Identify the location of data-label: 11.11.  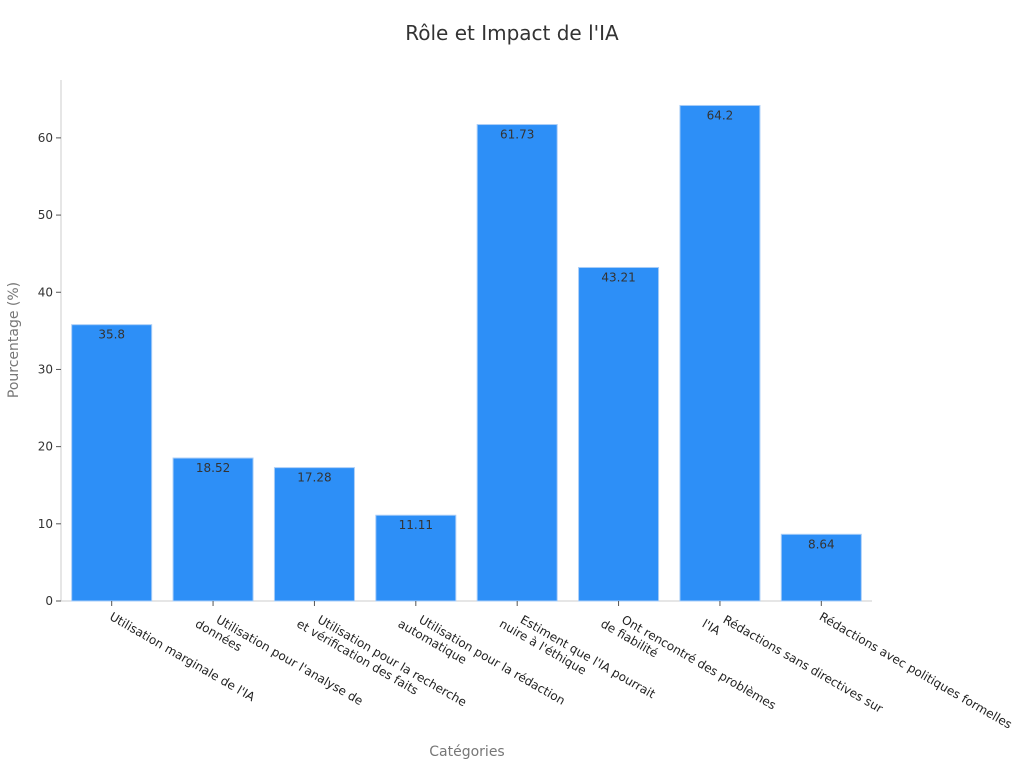
(416, 525).